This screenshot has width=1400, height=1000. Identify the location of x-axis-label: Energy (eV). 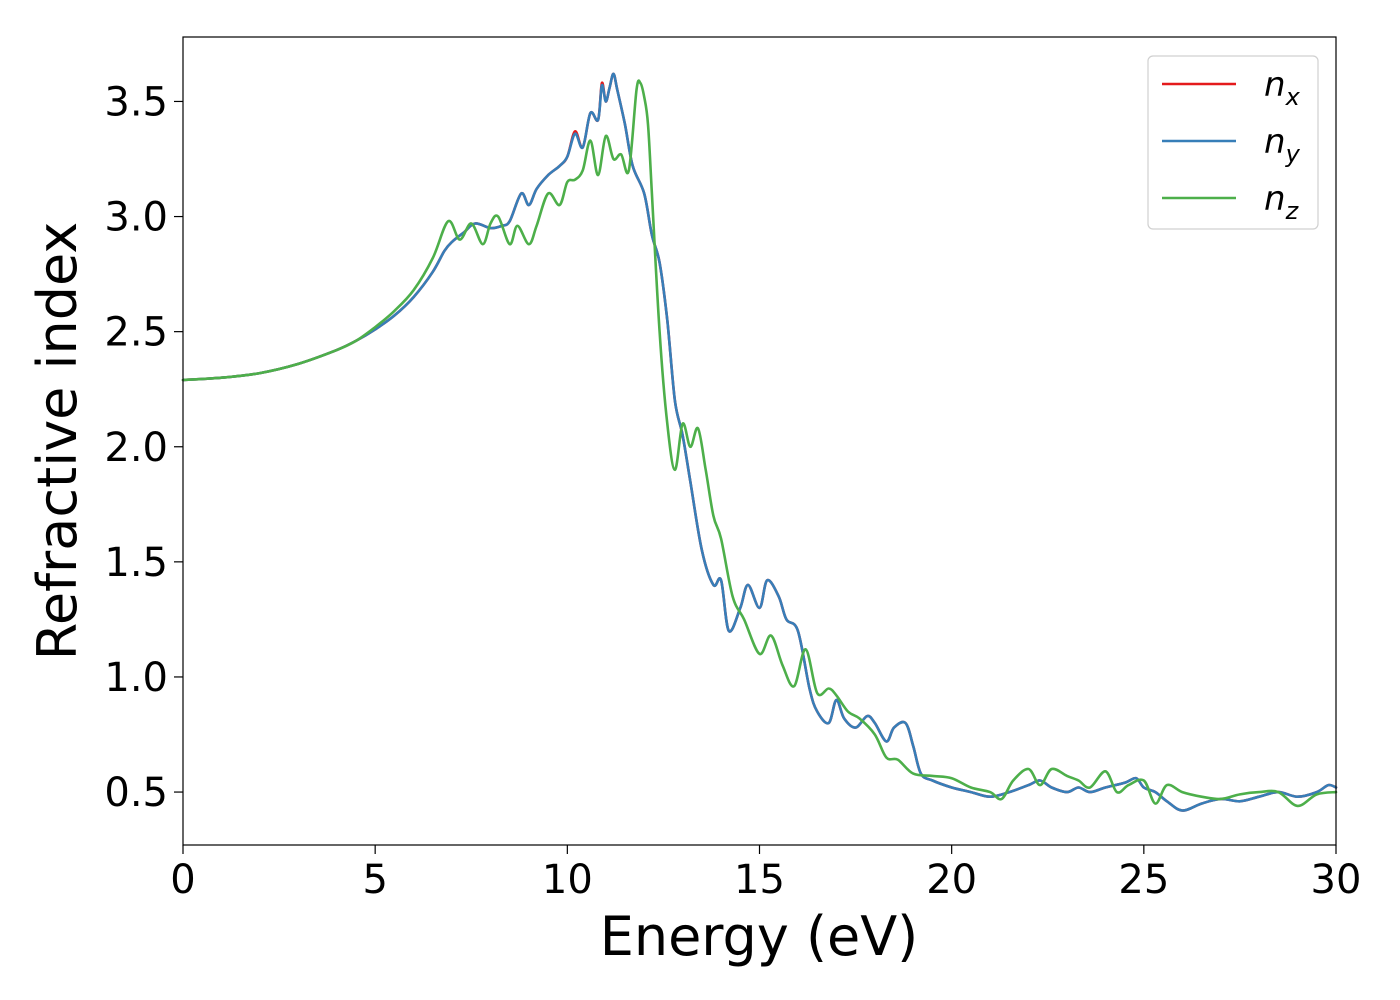
(759, 936).